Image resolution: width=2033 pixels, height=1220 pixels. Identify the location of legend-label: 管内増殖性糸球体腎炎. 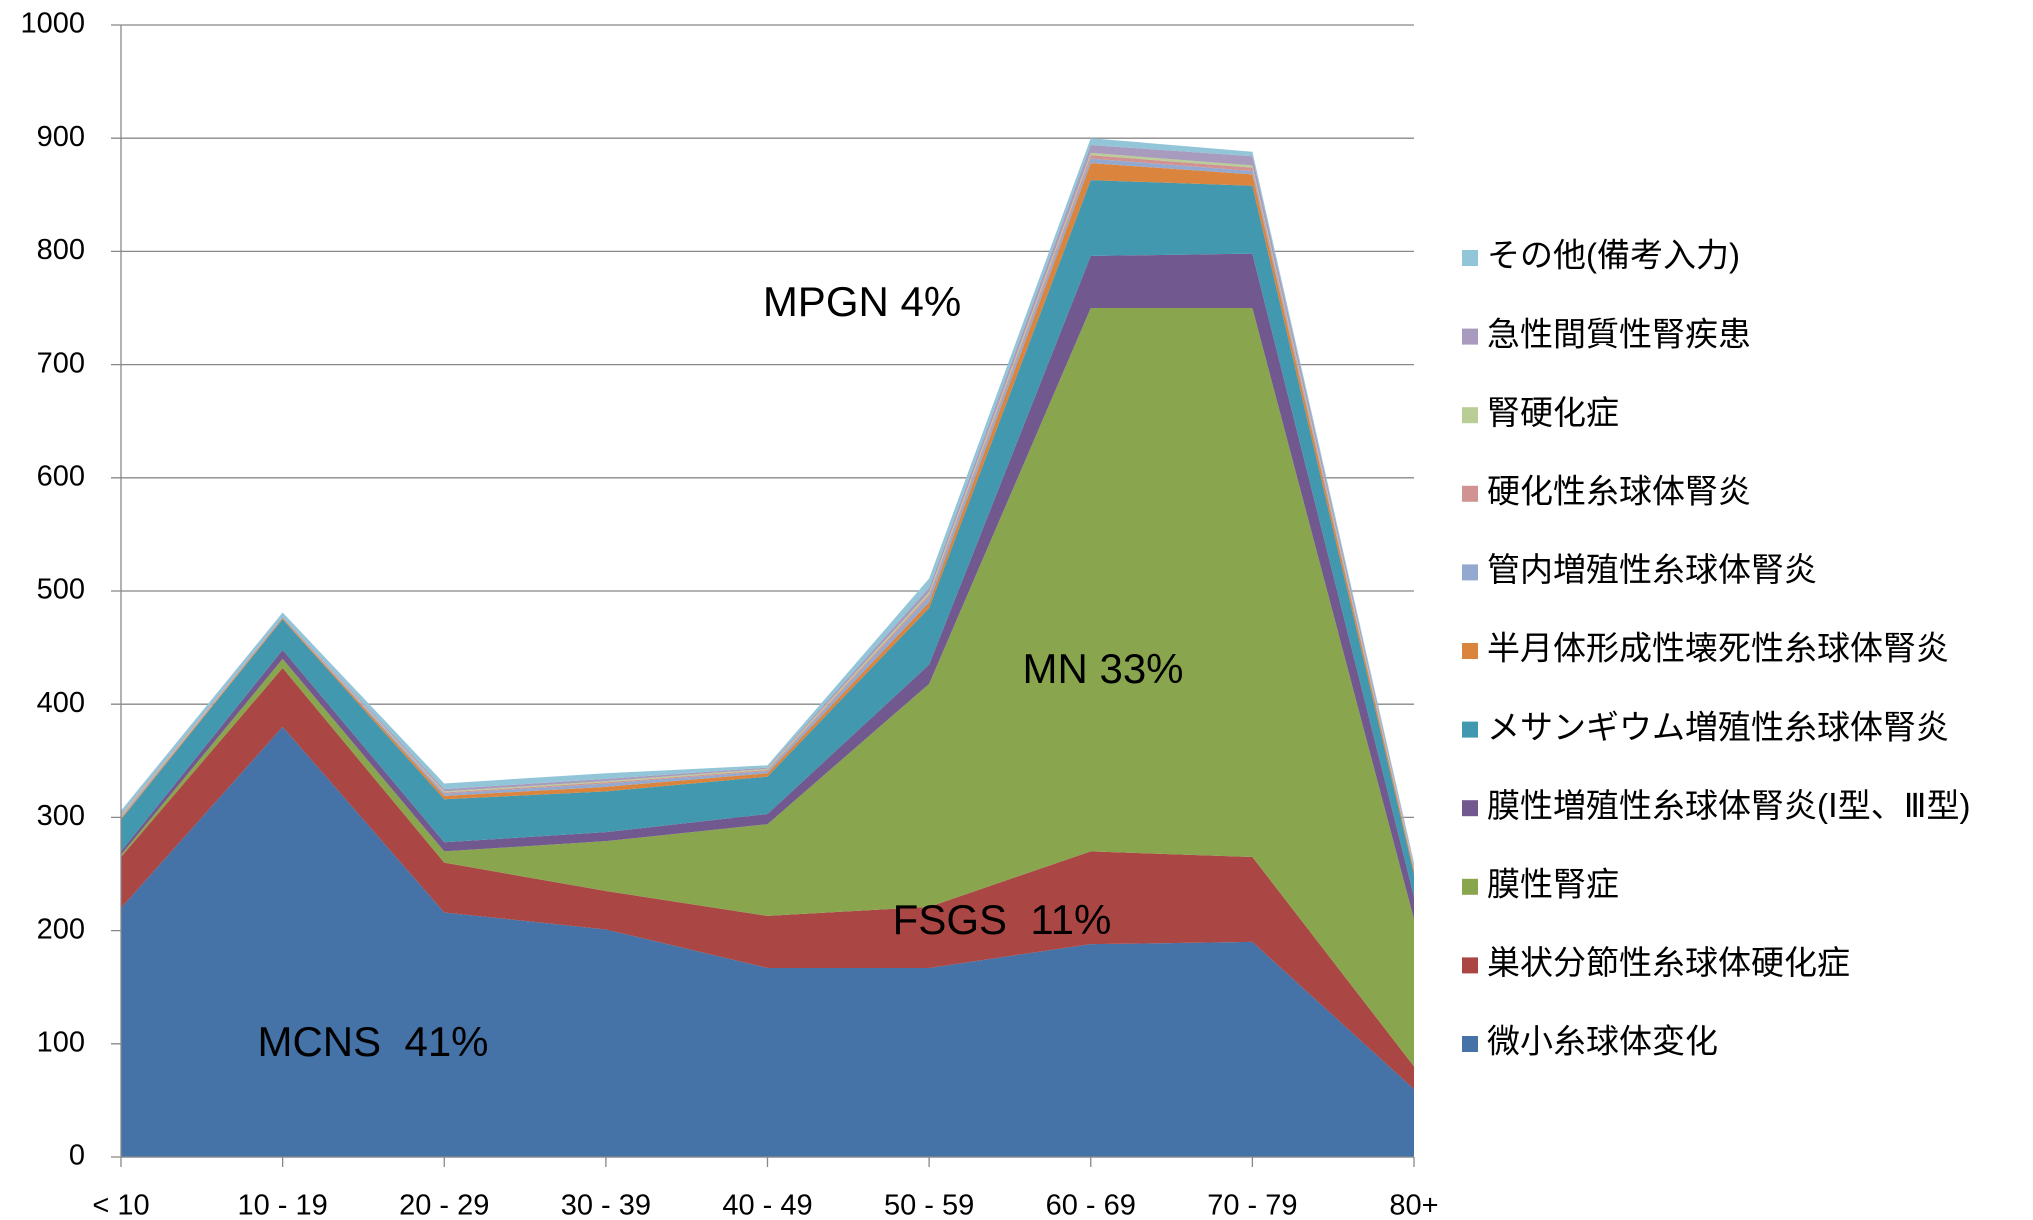
(1652, 569).